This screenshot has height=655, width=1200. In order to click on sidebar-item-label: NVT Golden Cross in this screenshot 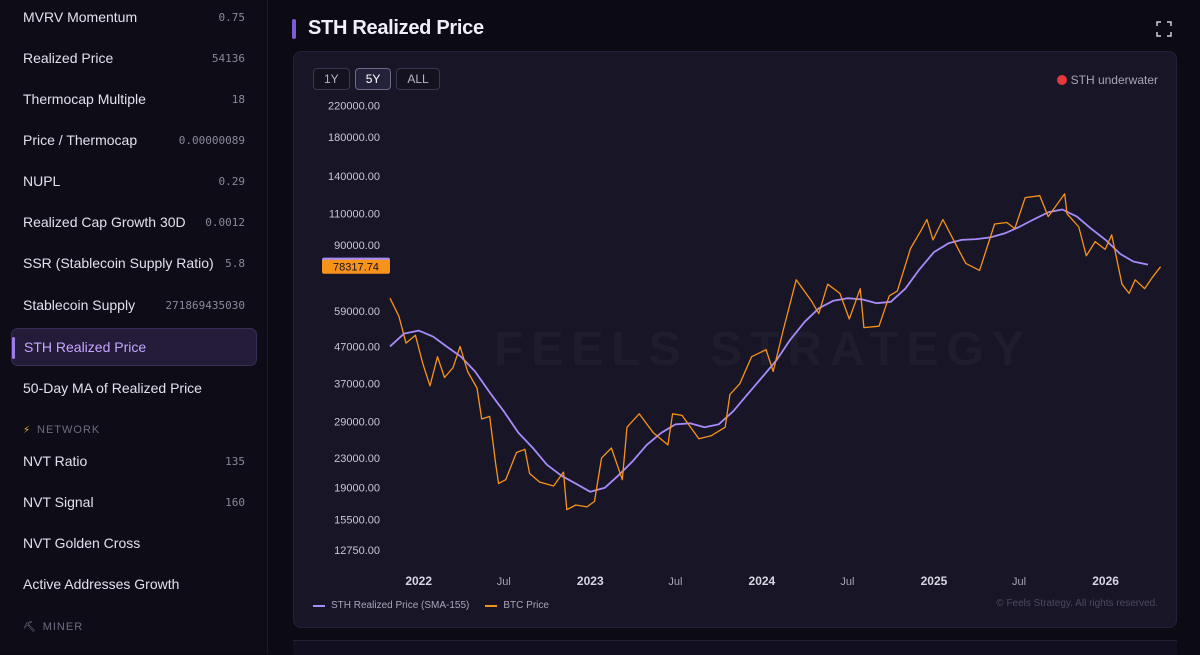, I will do `click(82, 543)`.